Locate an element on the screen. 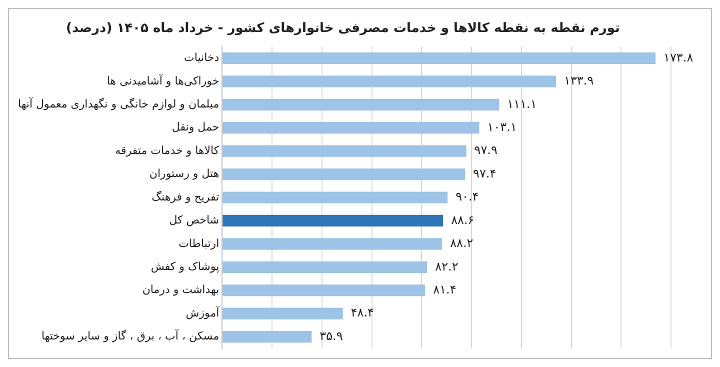  y-tick-label: کالاها و خدمات متفرقه is located at coordinates (167, 150).